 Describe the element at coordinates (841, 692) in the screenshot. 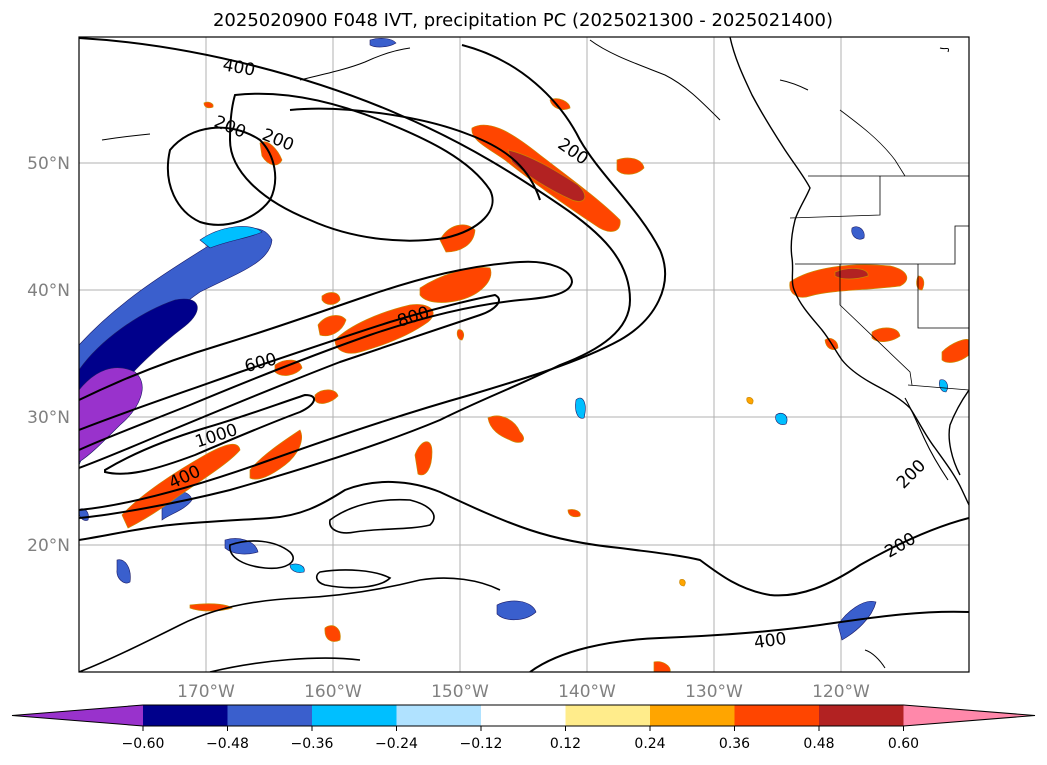

I see `longitude-label: 120°W` at that location.